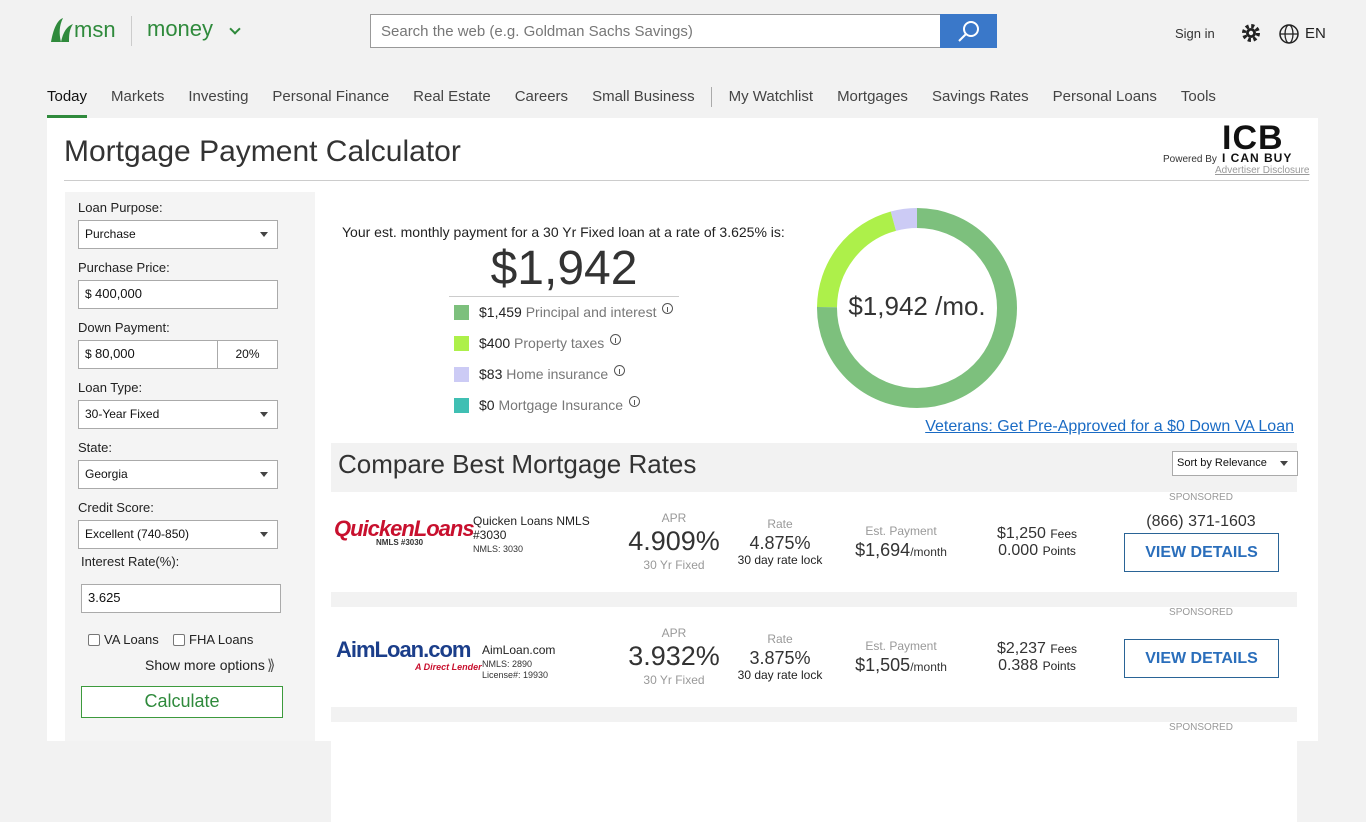  What do you see at coordinates (517, 464) in the screenshot?
I see `compare-title: Compare Best Mortgage Rates` at bounding box center [517, 464].